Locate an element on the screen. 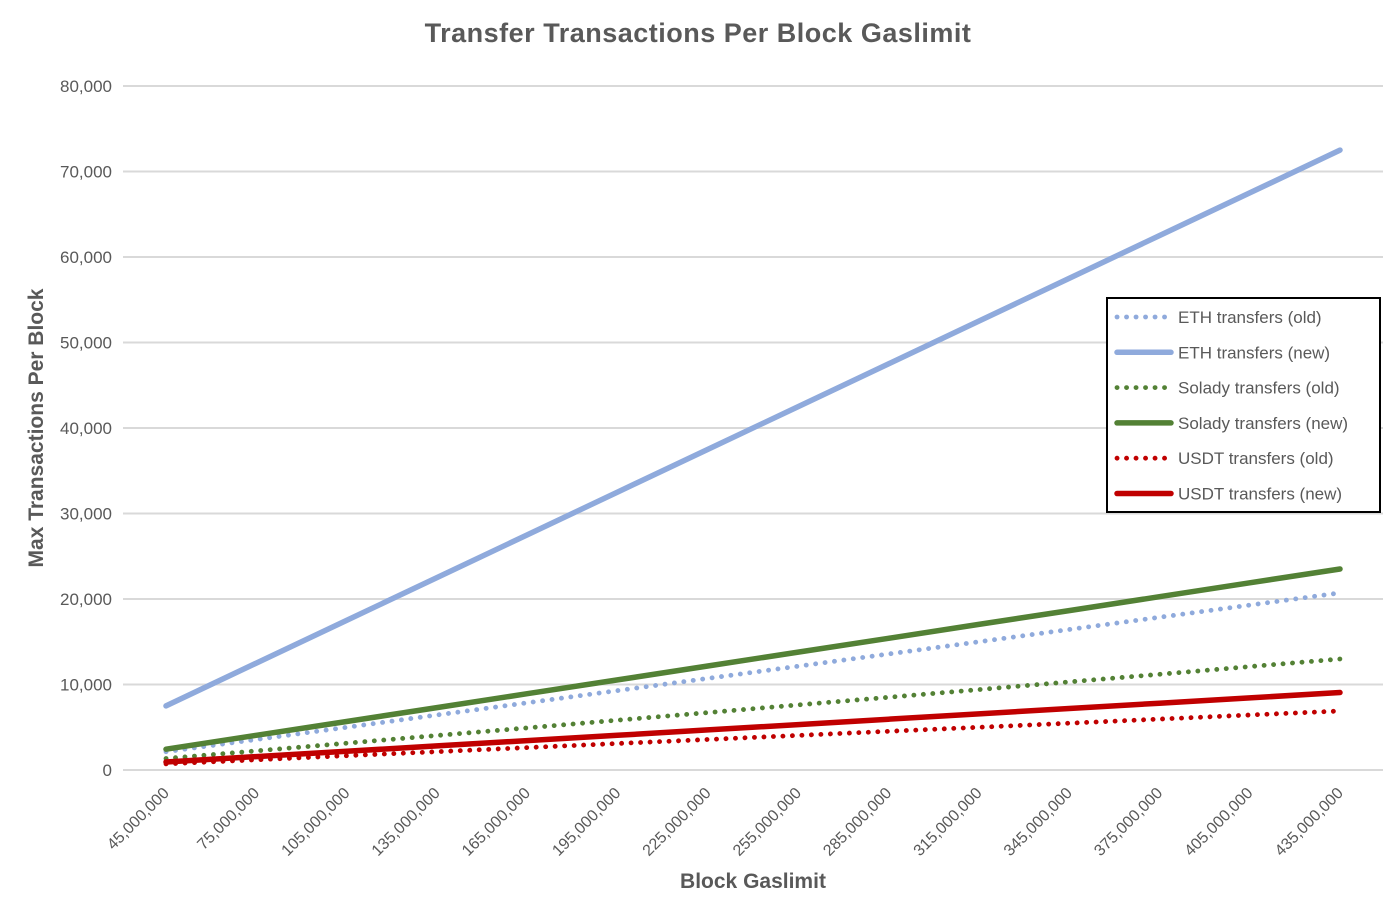 The width and height of the screenshot is (1396, 916). legend-box is located at coordinates (1243, 405).